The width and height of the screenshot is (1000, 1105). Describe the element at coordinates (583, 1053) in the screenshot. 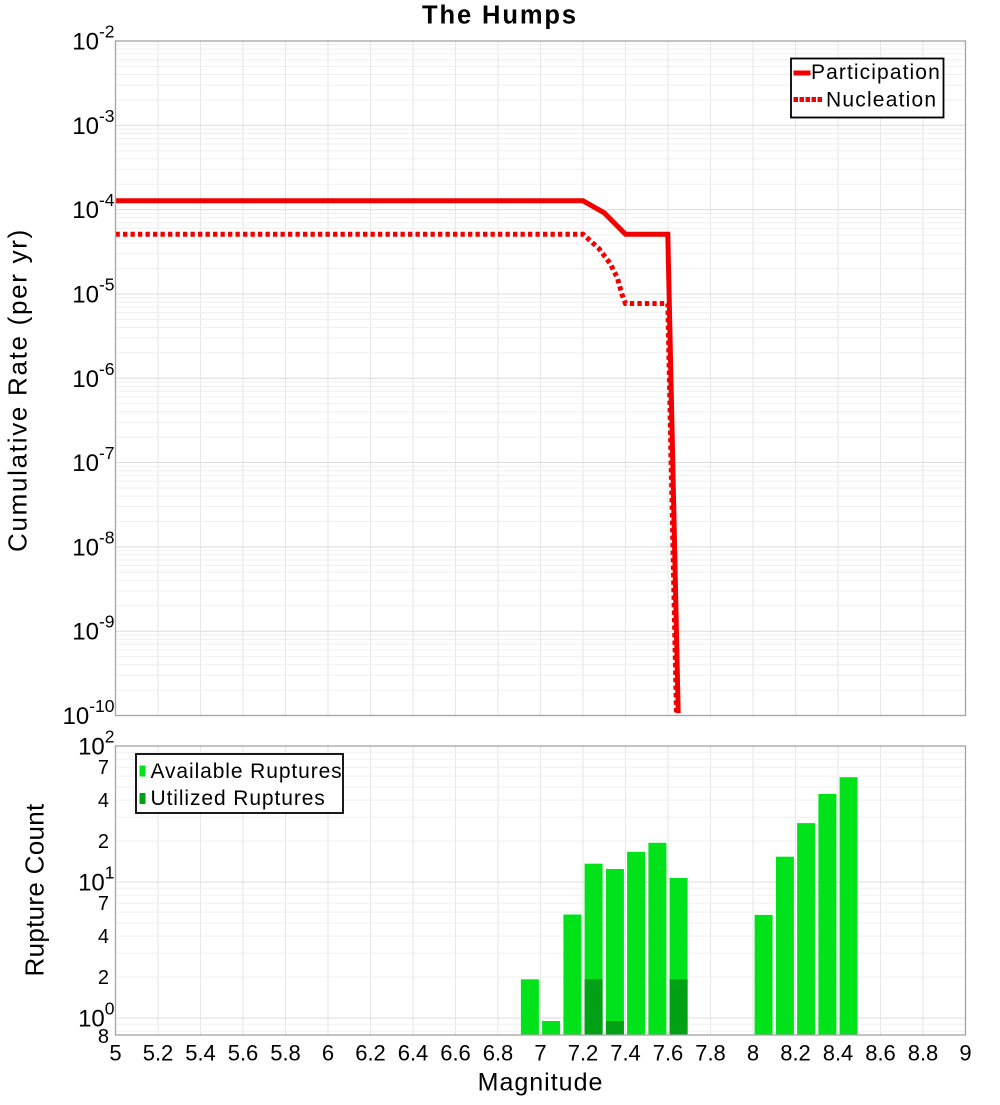

I see `svg-text: 7.2` at that location.